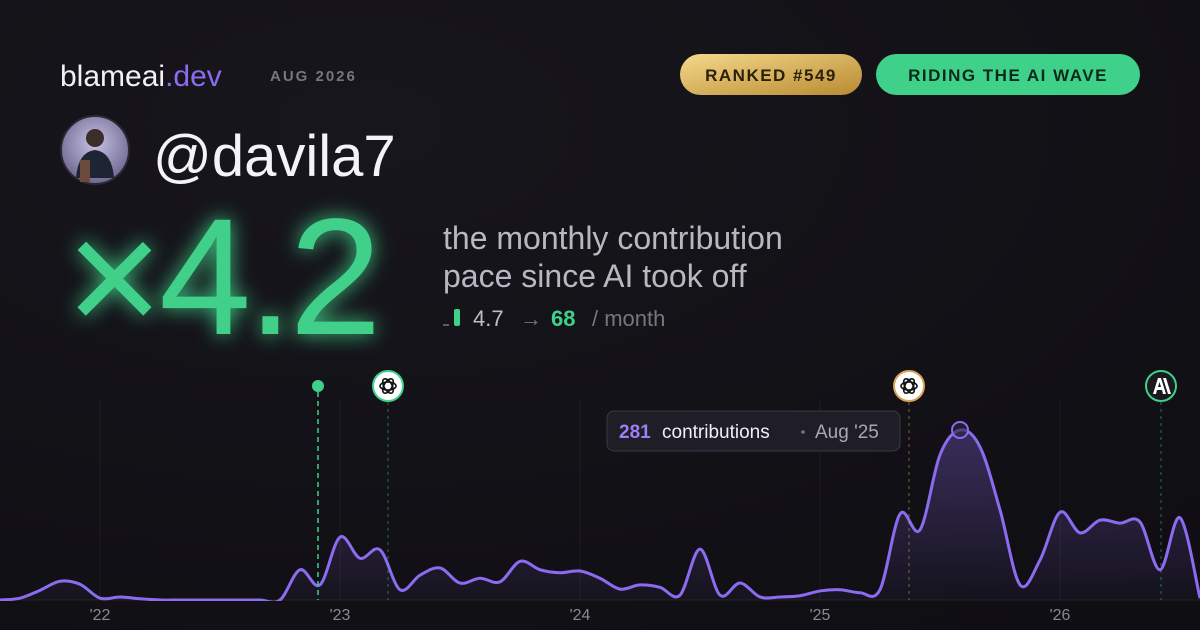 The height and width of the screenshot is (630, 1200). Describe the element at coordinates (222, 277) in the screenshot. I see `multiplier: ×4.2` at that location.